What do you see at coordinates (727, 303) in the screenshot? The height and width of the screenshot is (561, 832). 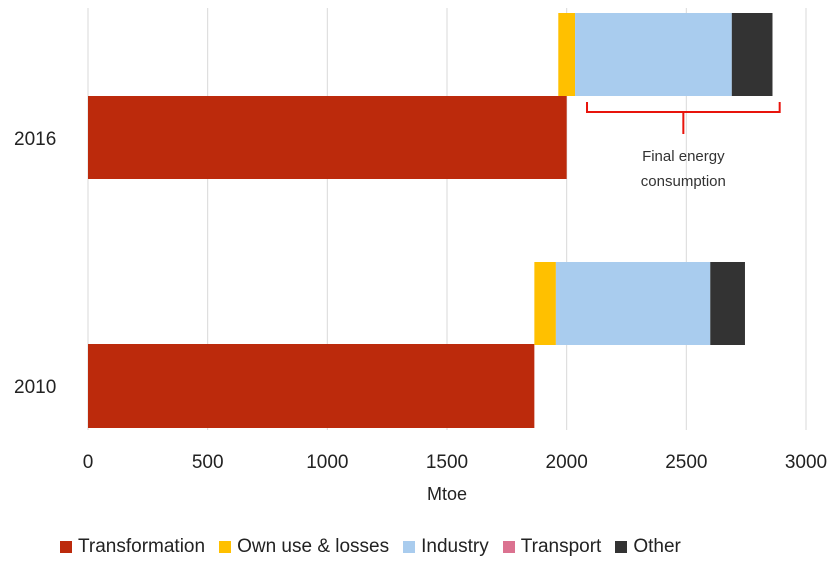 I see `bar-other-2010` at bounding box center [727, 303].